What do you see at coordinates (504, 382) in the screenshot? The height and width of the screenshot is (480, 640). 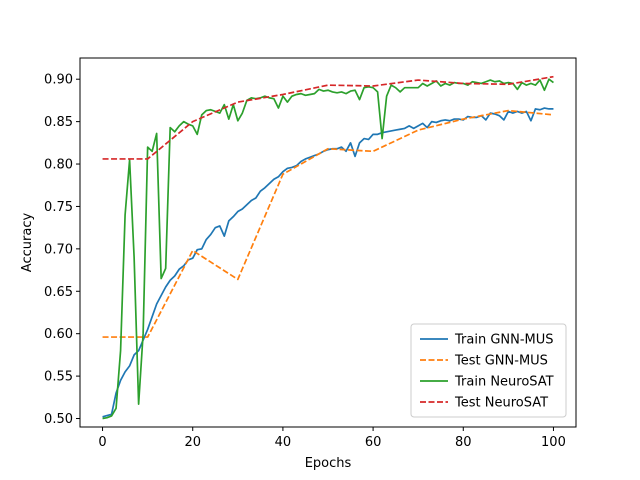 I see `legend-label: Train NeuroSAT` at bounding box center [504, 382].